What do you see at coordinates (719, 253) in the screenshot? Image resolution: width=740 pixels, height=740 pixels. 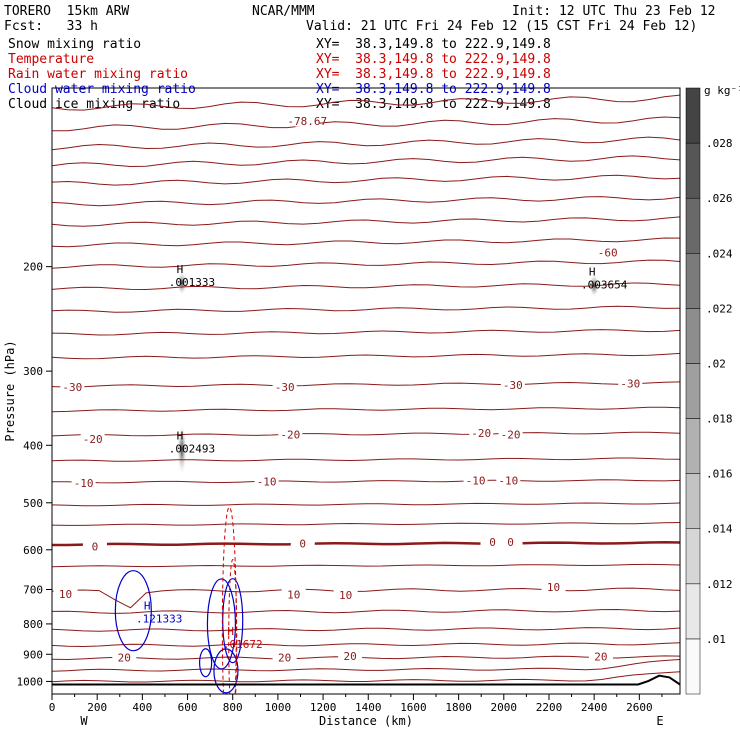 I see `colorbar-tick-label: .024` at bounding box center [719, 253].